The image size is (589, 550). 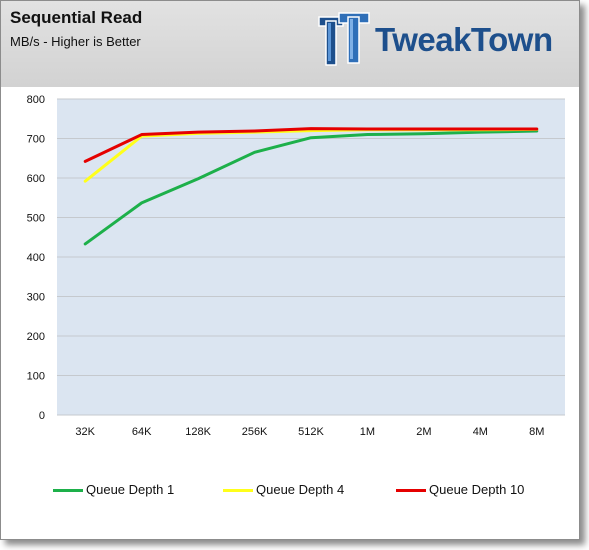 I want to click on x-tick-label: 8M, so click(x=536, y=432).